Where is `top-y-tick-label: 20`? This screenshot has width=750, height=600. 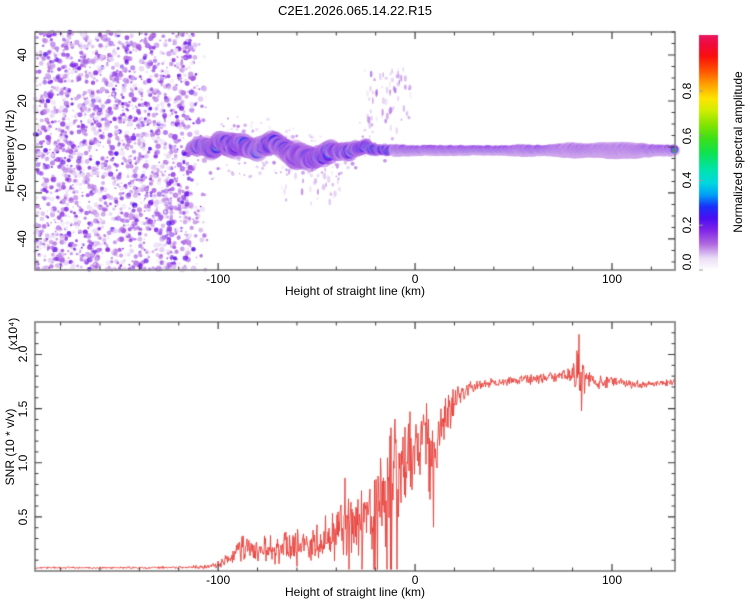
top-y-tick-label: 20 is located at coordinates (22, 101).